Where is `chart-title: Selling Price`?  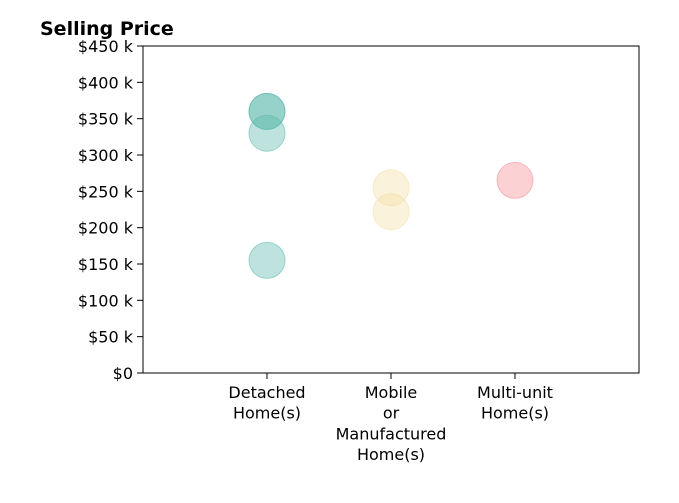 chart-title: Selling Price is located at coordinates (107, 29).